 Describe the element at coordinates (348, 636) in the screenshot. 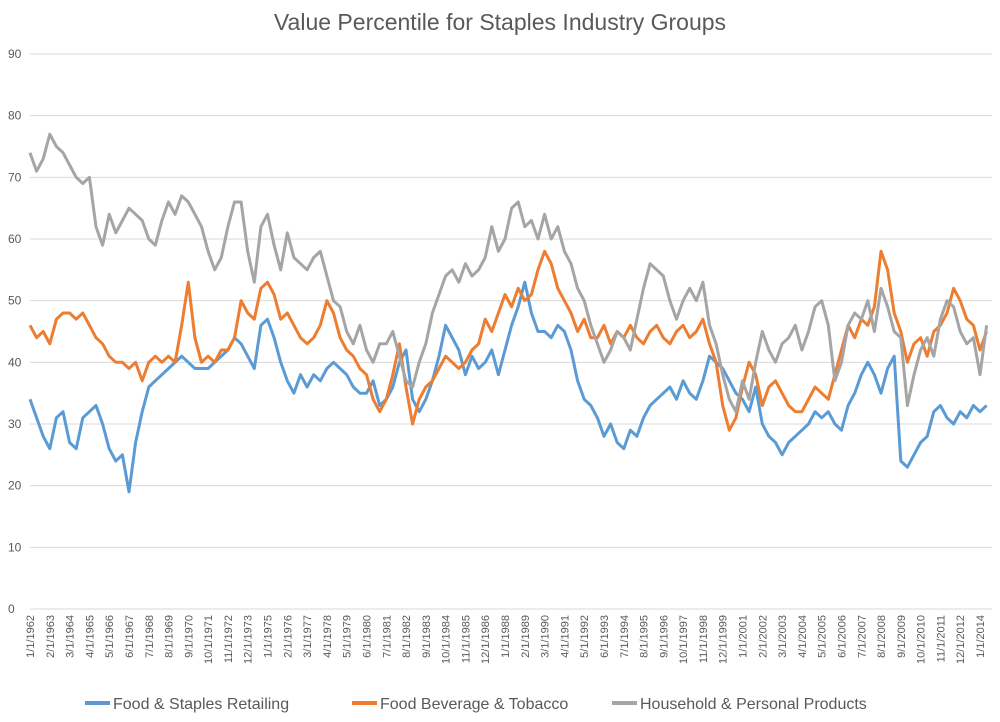

I see `x-tick-label: 5/1/1979` at that location.